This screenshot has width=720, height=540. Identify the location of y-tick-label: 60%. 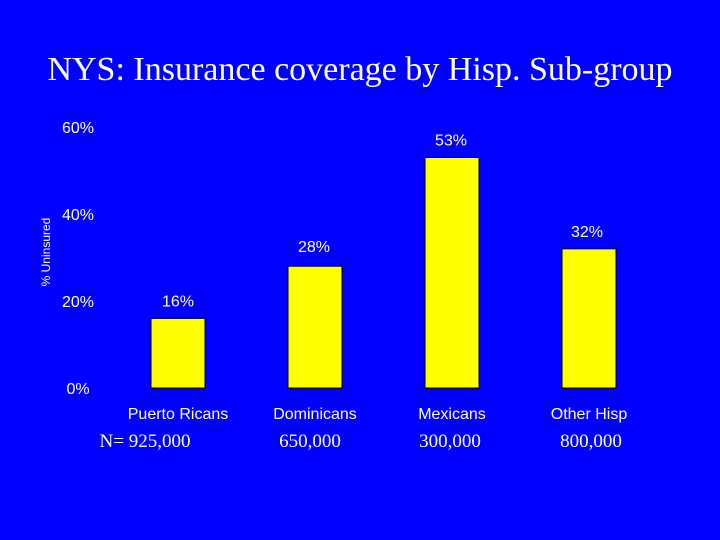
(78, 128).